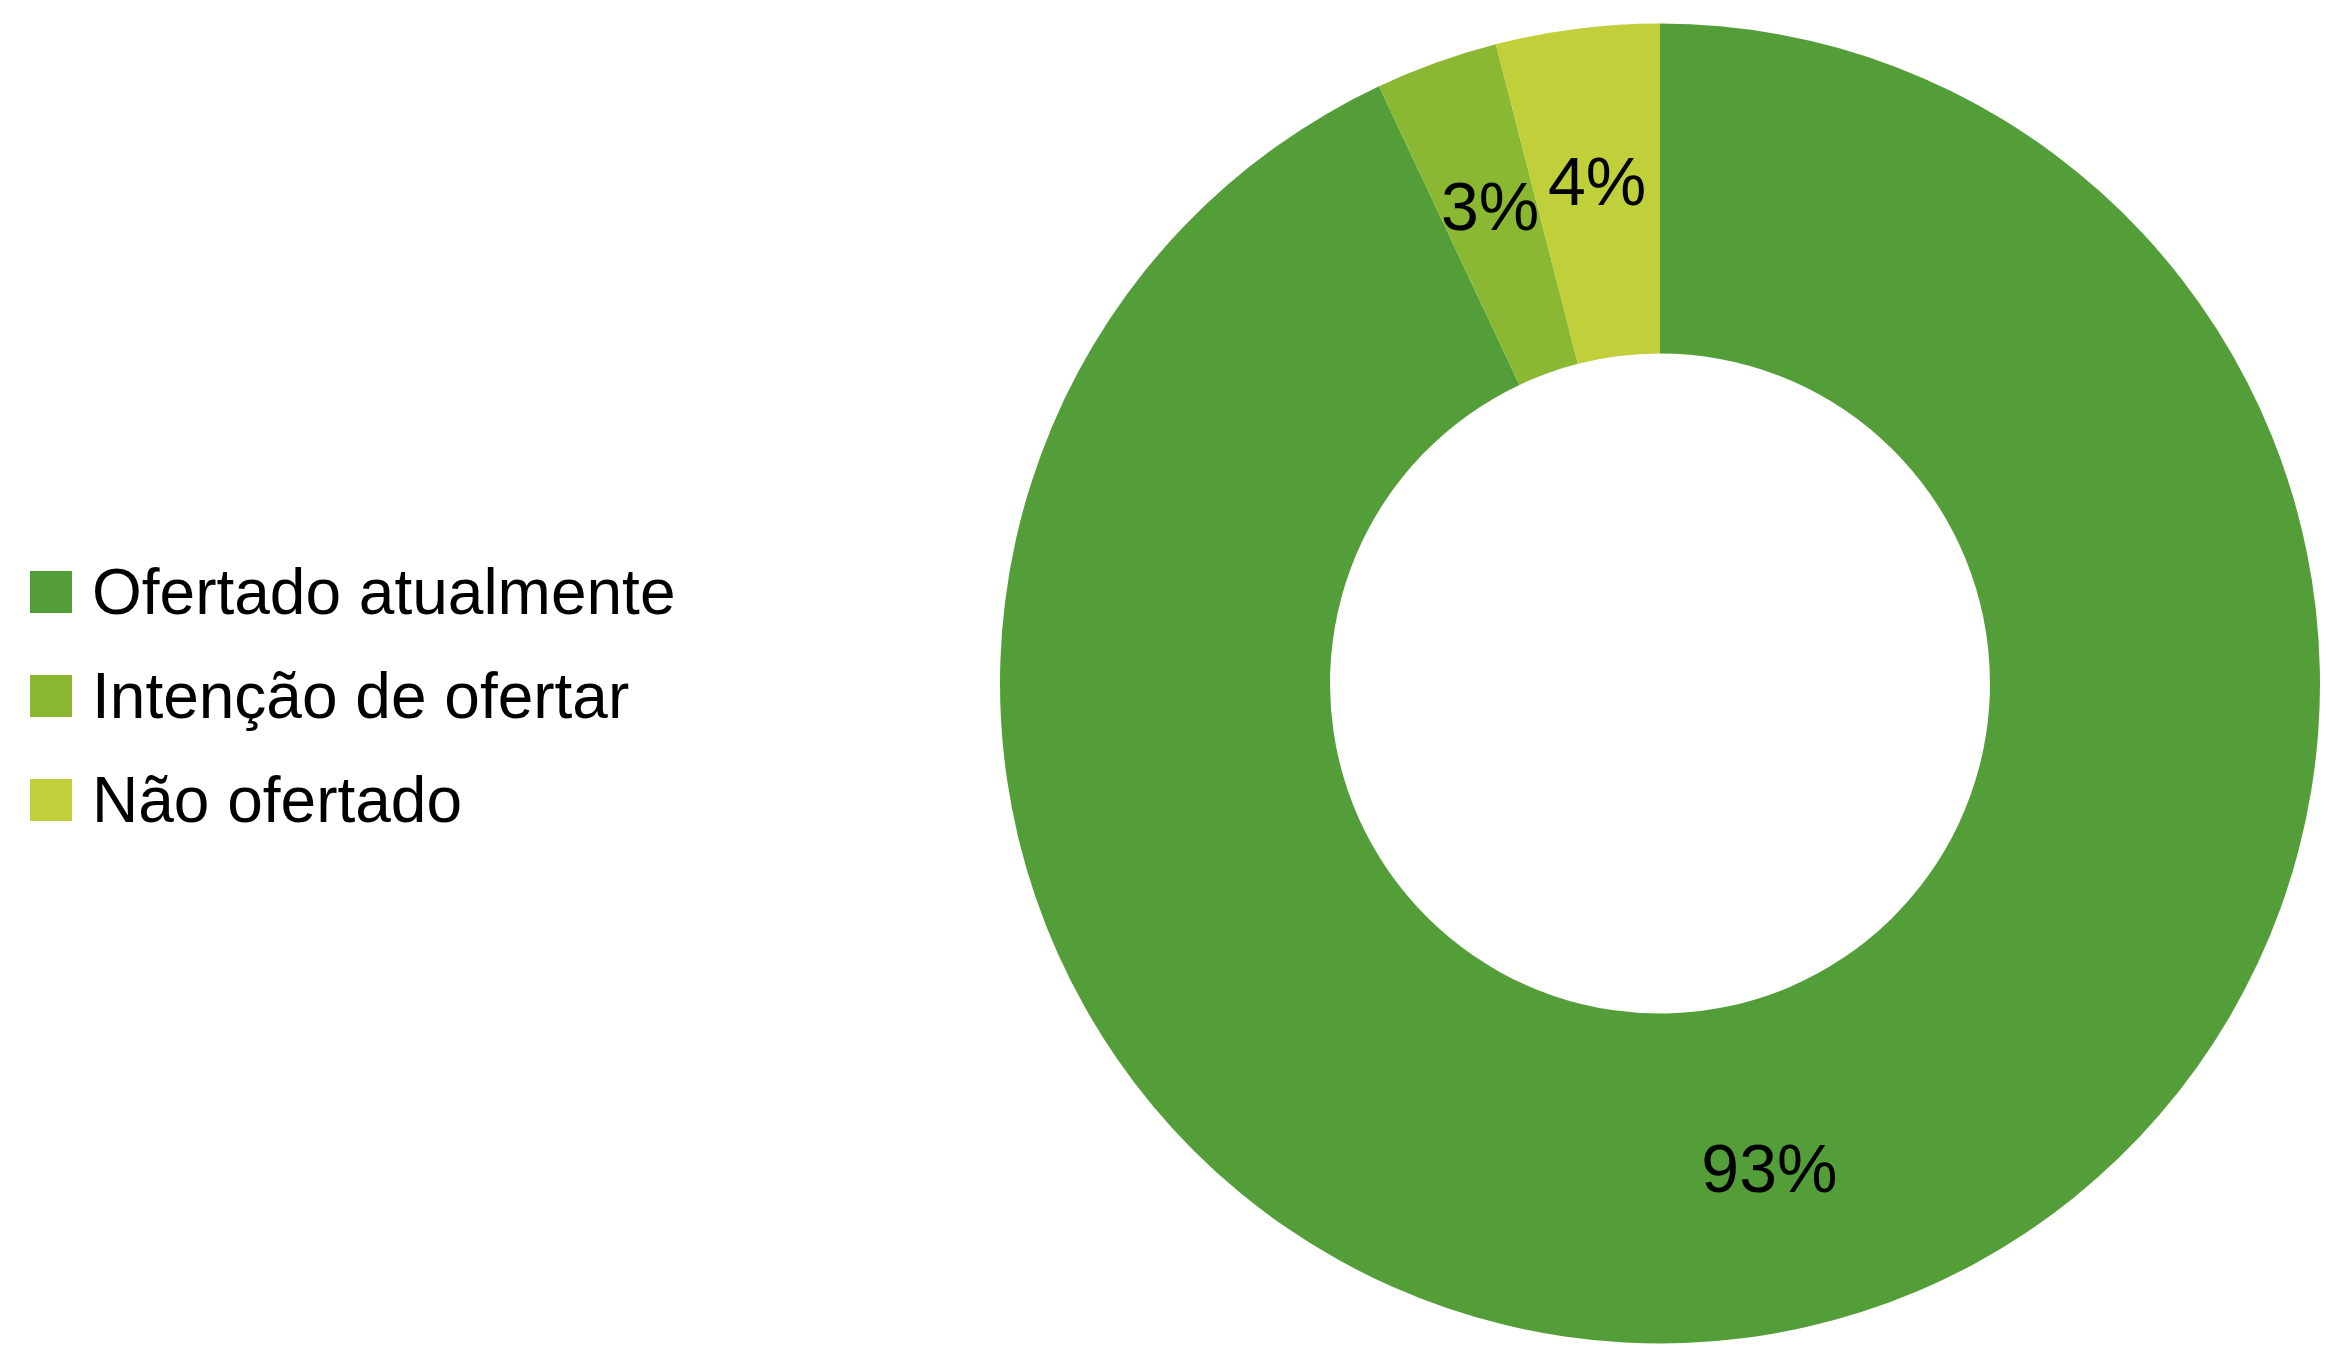 This screenshot has width=2326, height=1367. What do you see at coordinates (1490, 206) in the screenshot?
I see `data-label: 3%` at bounding box center [1490, 206].